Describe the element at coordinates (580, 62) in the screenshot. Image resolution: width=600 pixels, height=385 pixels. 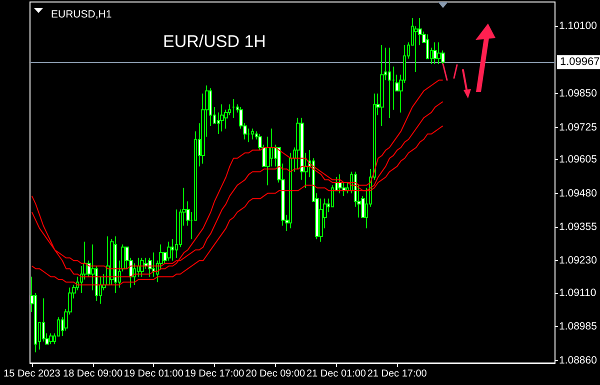
I see `ref-line-label: 1.09967` at that location.